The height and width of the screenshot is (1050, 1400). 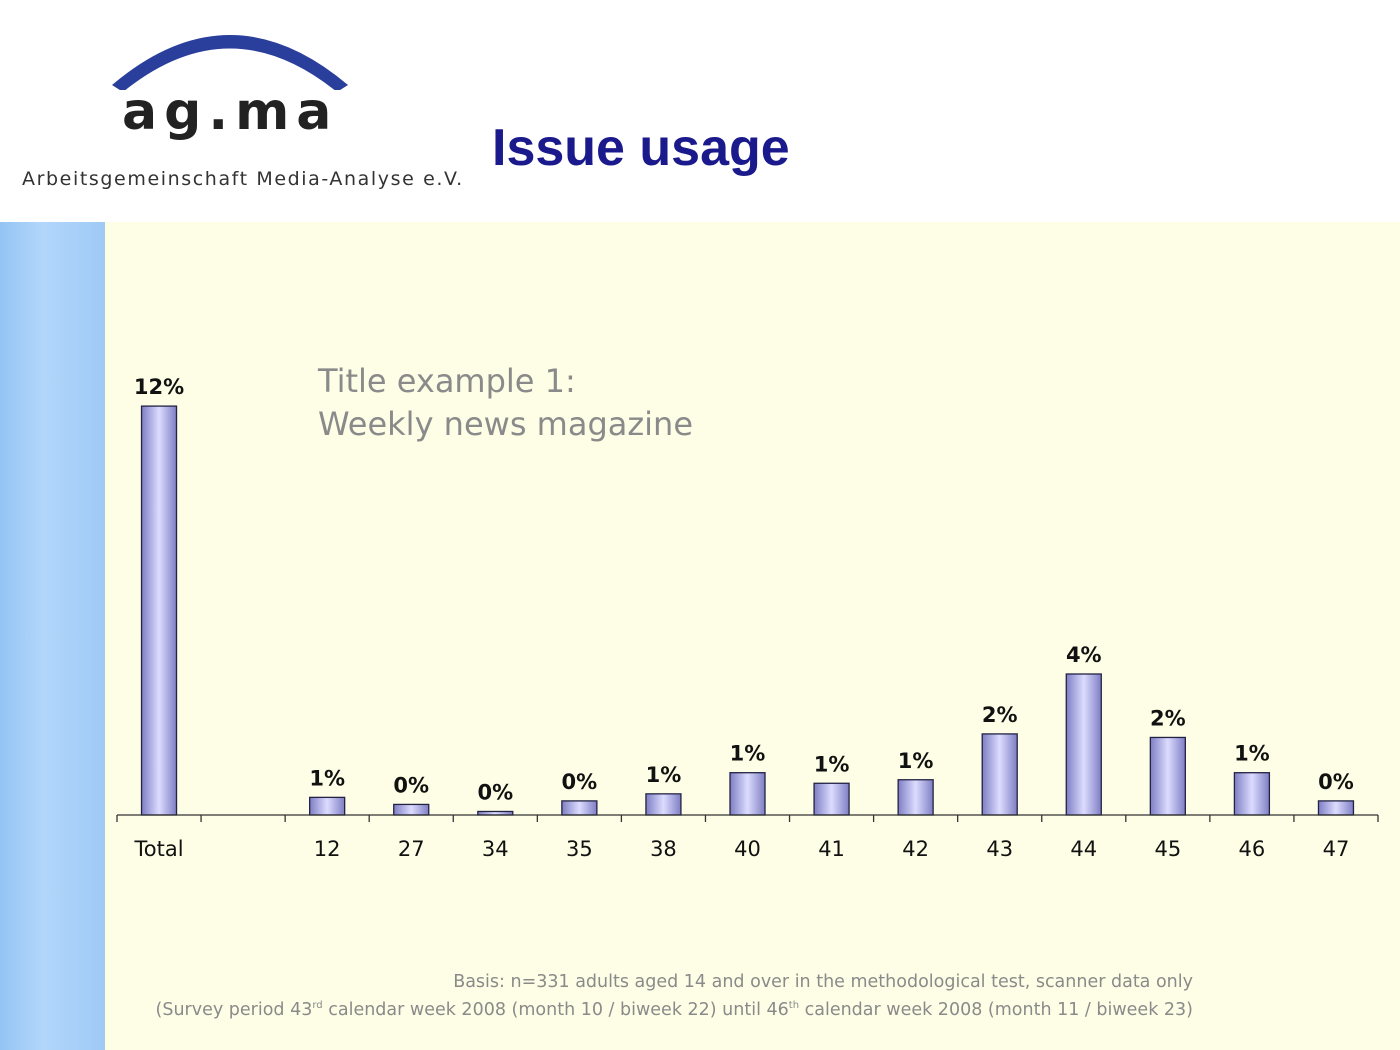 I want to click on footnote-sup-1: rd, so click(x=317, y=1005).